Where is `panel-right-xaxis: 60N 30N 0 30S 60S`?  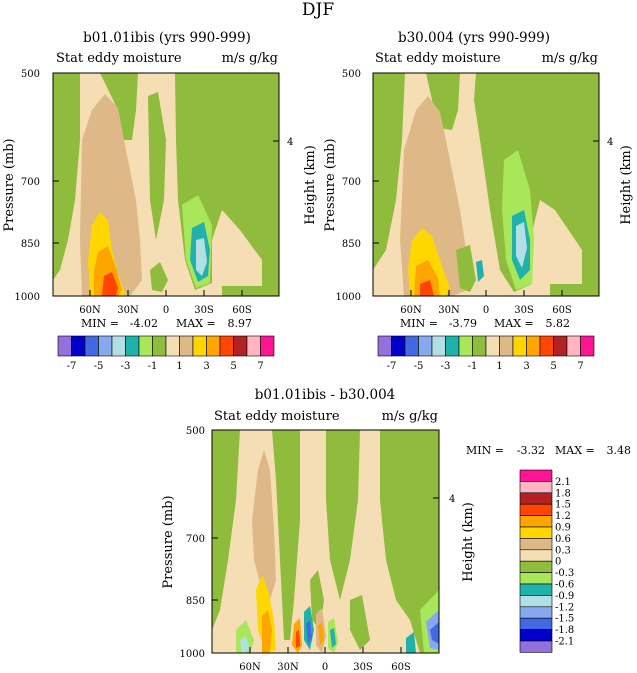 panel-right-xaxis: 60N 30N 0 30S 60S is located at coordinates (486, 303).